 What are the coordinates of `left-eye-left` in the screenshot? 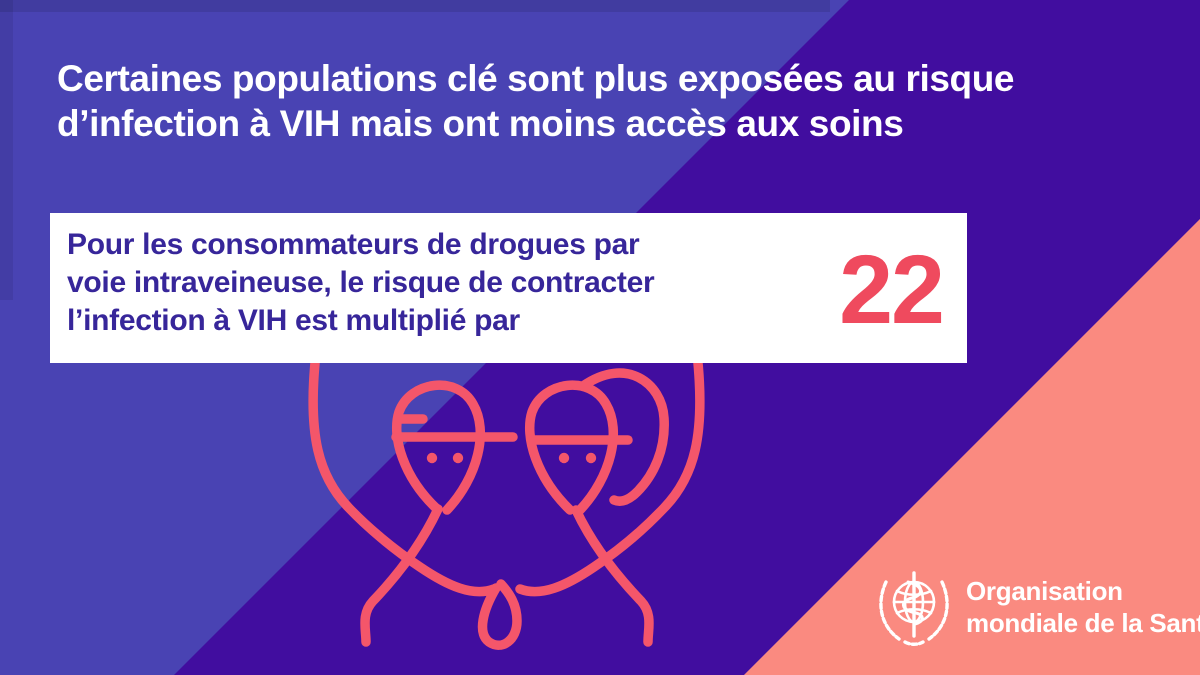 It's located at (432, 458).